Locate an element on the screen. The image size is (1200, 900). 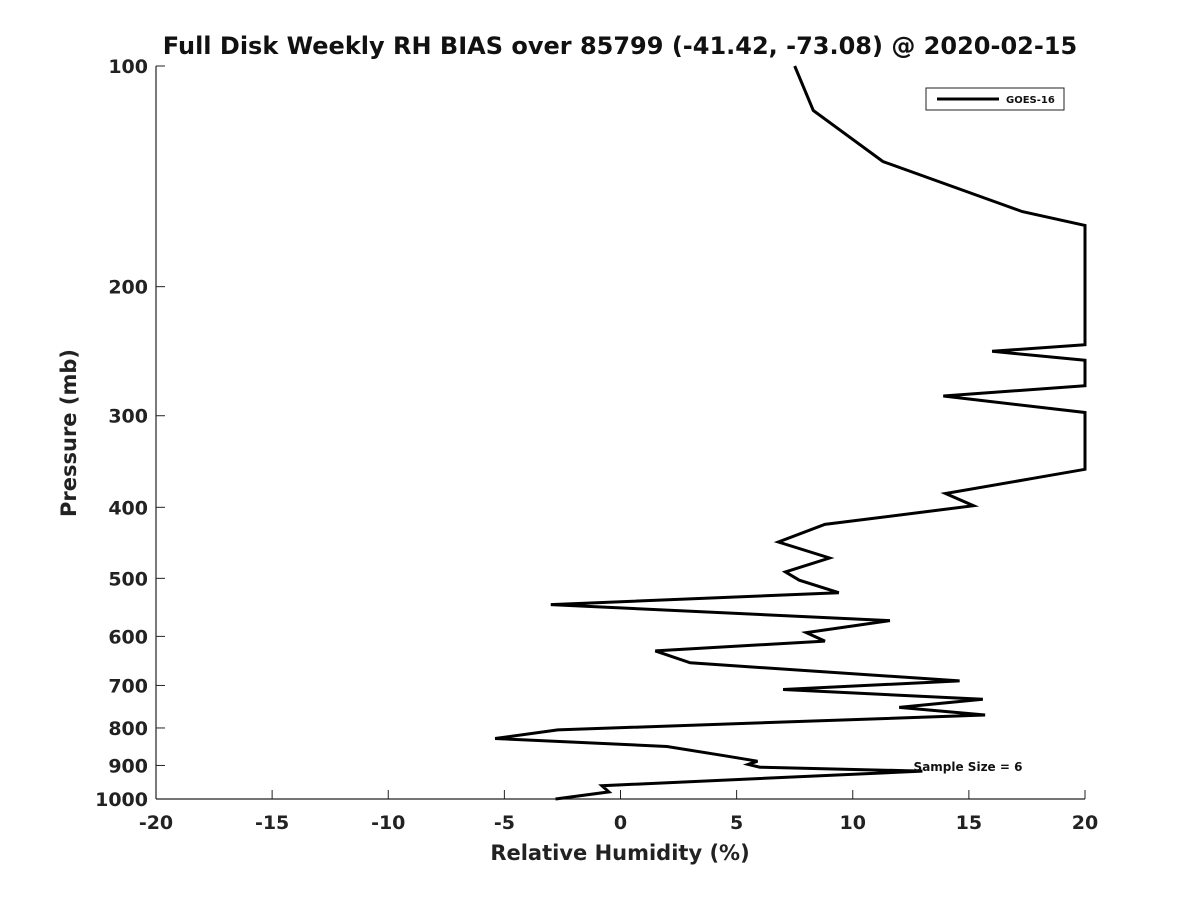
x-tick-label: 5 is located at coordinates (736, 823).